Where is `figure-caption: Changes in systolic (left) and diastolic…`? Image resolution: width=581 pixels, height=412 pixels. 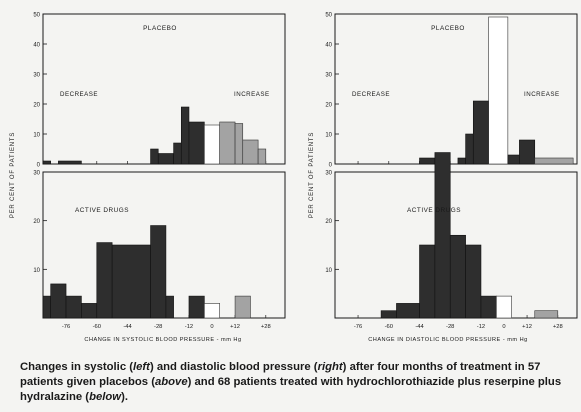
figure-caption: Changes in systolic (left) and diastolic… is located at coordinates (298, 382).